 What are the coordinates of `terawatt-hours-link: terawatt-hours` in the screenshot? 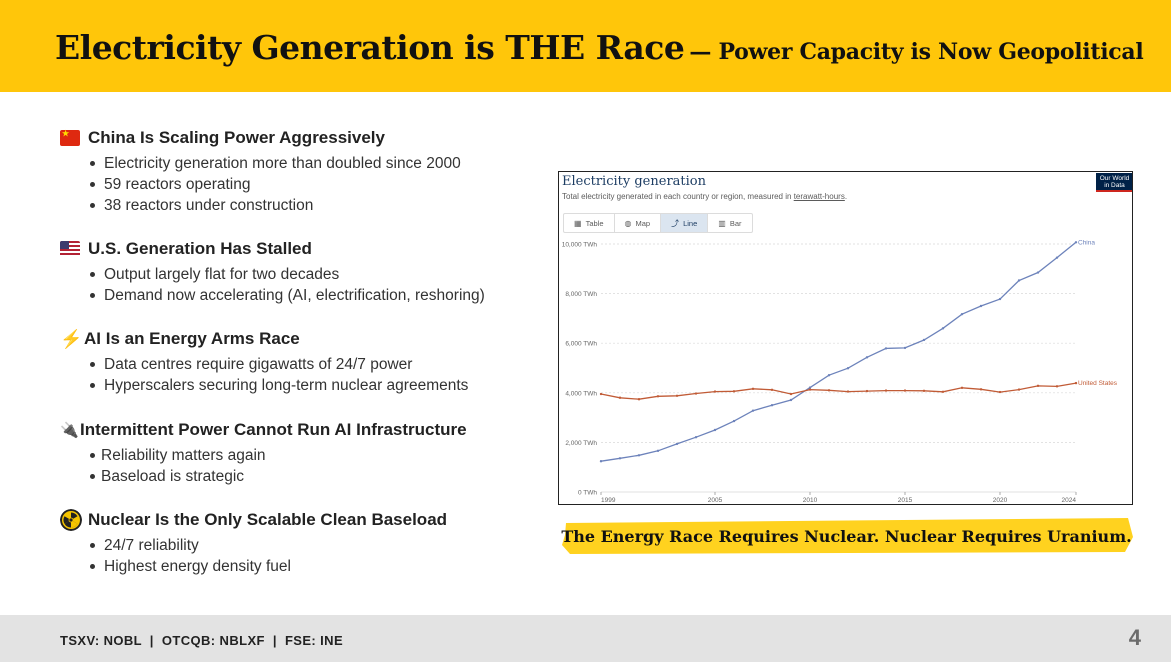 It's located at (819, 196).